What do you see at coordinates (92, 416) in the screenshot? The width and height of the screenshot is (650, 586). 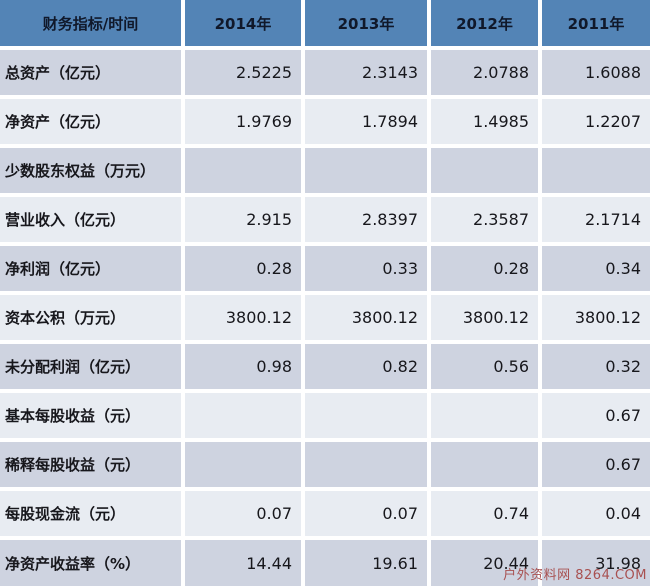 I see `row-label: 基本每股收益（元）` at bounding box center [92, 416].